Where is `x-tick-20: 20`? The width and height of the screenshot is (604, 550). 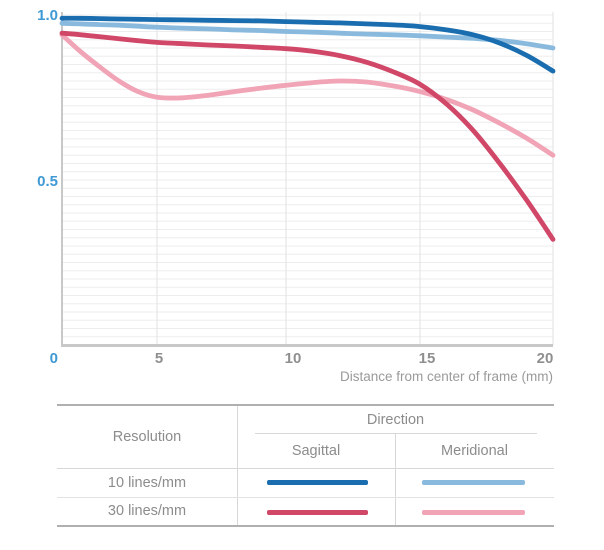
x-tick-20: 20 is located at coordinates (545, 358).